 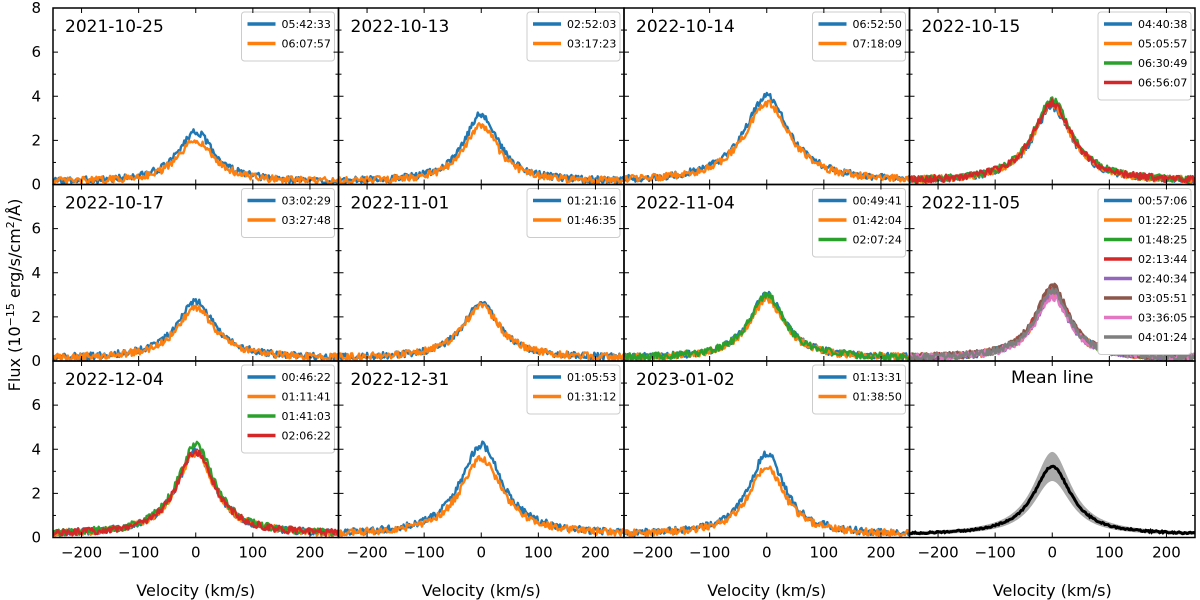 What do you see at coordinates (36, 8) in the screenshot?
I see `y-tick-label: 8` at bounding box center [36, 8].